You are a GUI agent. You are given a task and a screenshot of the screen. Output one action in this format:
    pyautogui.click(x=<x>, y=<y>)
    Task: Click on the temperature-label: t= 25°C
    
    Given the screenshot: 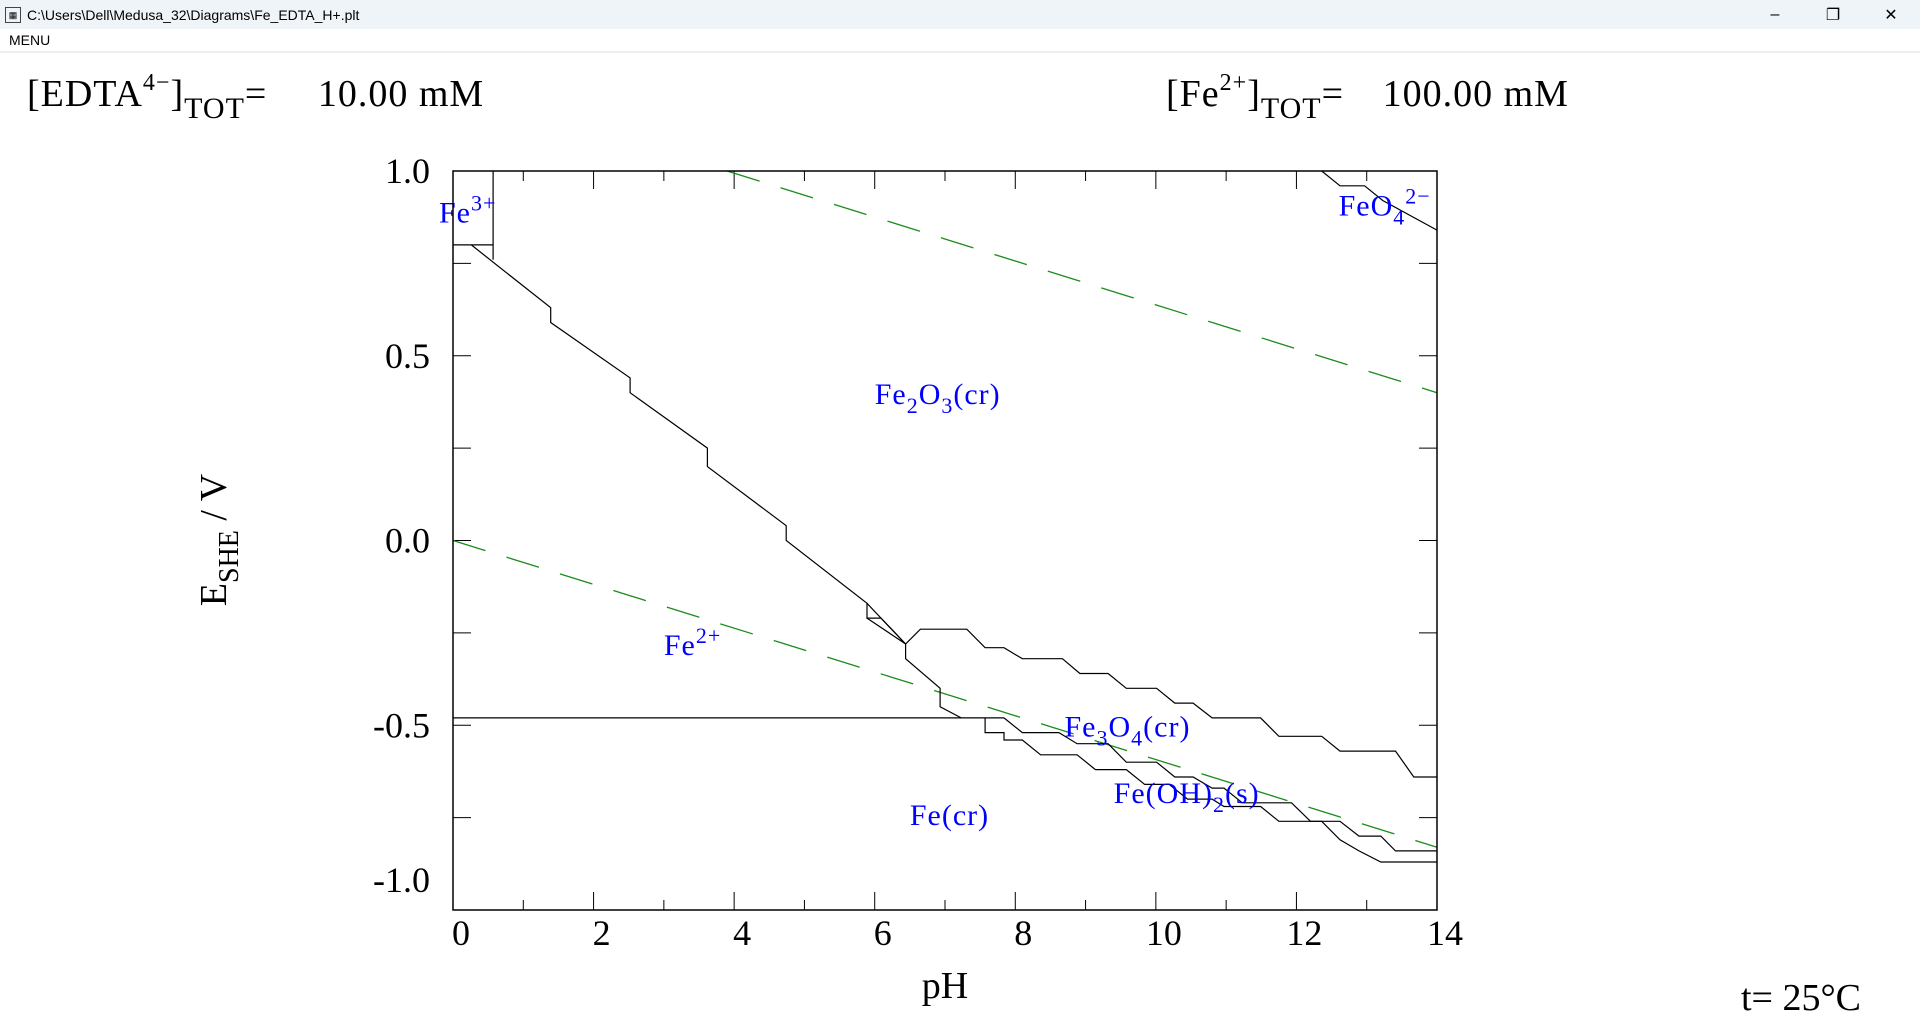 What is the action you would take?
    pyautogui.click(x=1801, y=998)
    